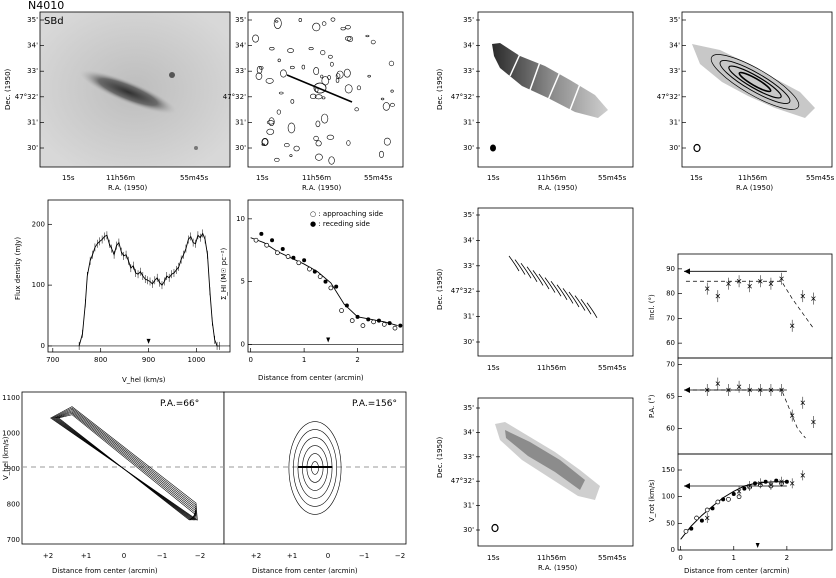 Image resolution: width=836 pixels, height=578 pixels. What do you see at coordinates (378, 178) in the screenshot?
I see `ra-tick-2c: 55m45s` at bounding box center [378, 178].